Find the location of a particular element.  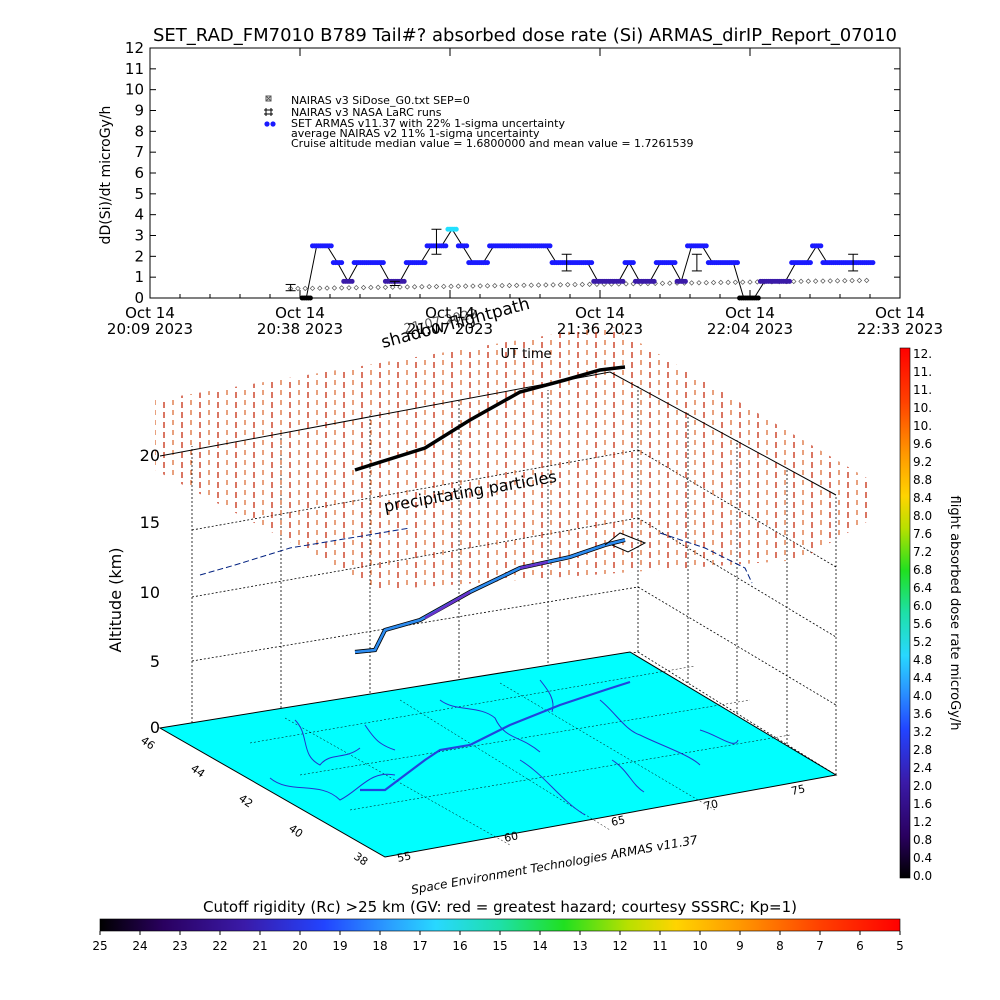

y-tick-label: 6 is located at coordinates (139, 173).